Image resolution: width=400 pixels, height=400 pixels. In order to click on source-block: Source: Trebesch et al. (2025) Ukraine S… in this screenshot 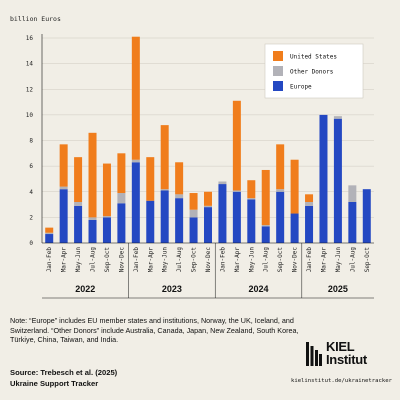, I will do `click(125, 378)`.